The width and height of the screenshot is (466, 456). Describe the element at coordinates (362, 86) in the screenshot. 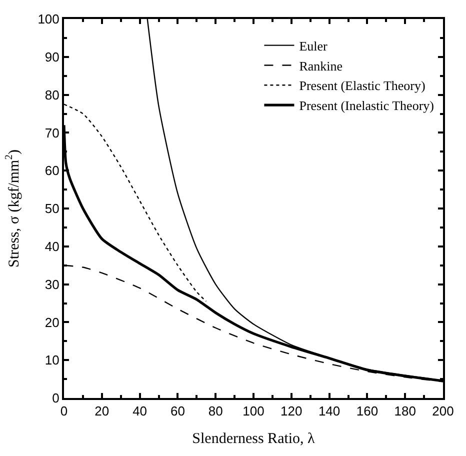

I see `legend-label: Present (Elastic Theory)` at that location.